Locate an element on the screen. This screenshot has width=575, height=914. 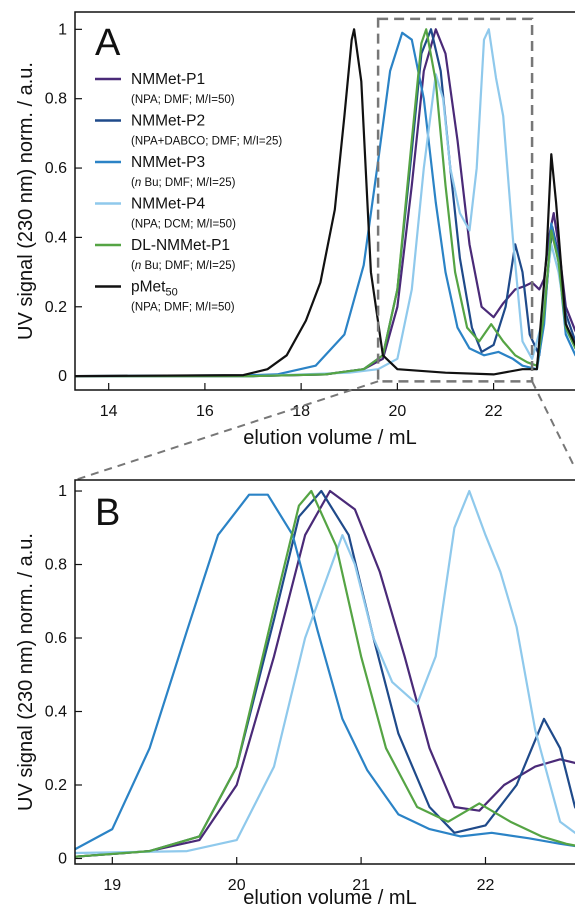
zoom-region-box is located at coordinates (455, 200).